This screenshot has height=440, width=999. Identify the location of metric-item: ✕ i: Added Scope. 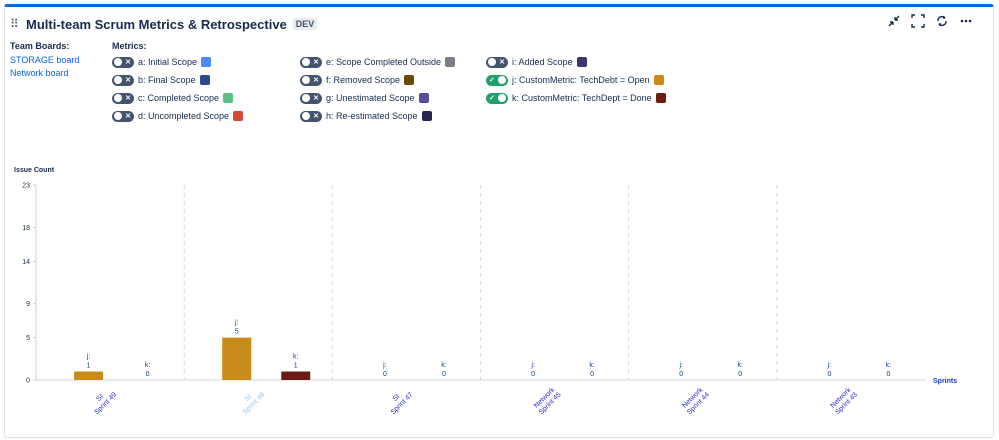
(536, 62).